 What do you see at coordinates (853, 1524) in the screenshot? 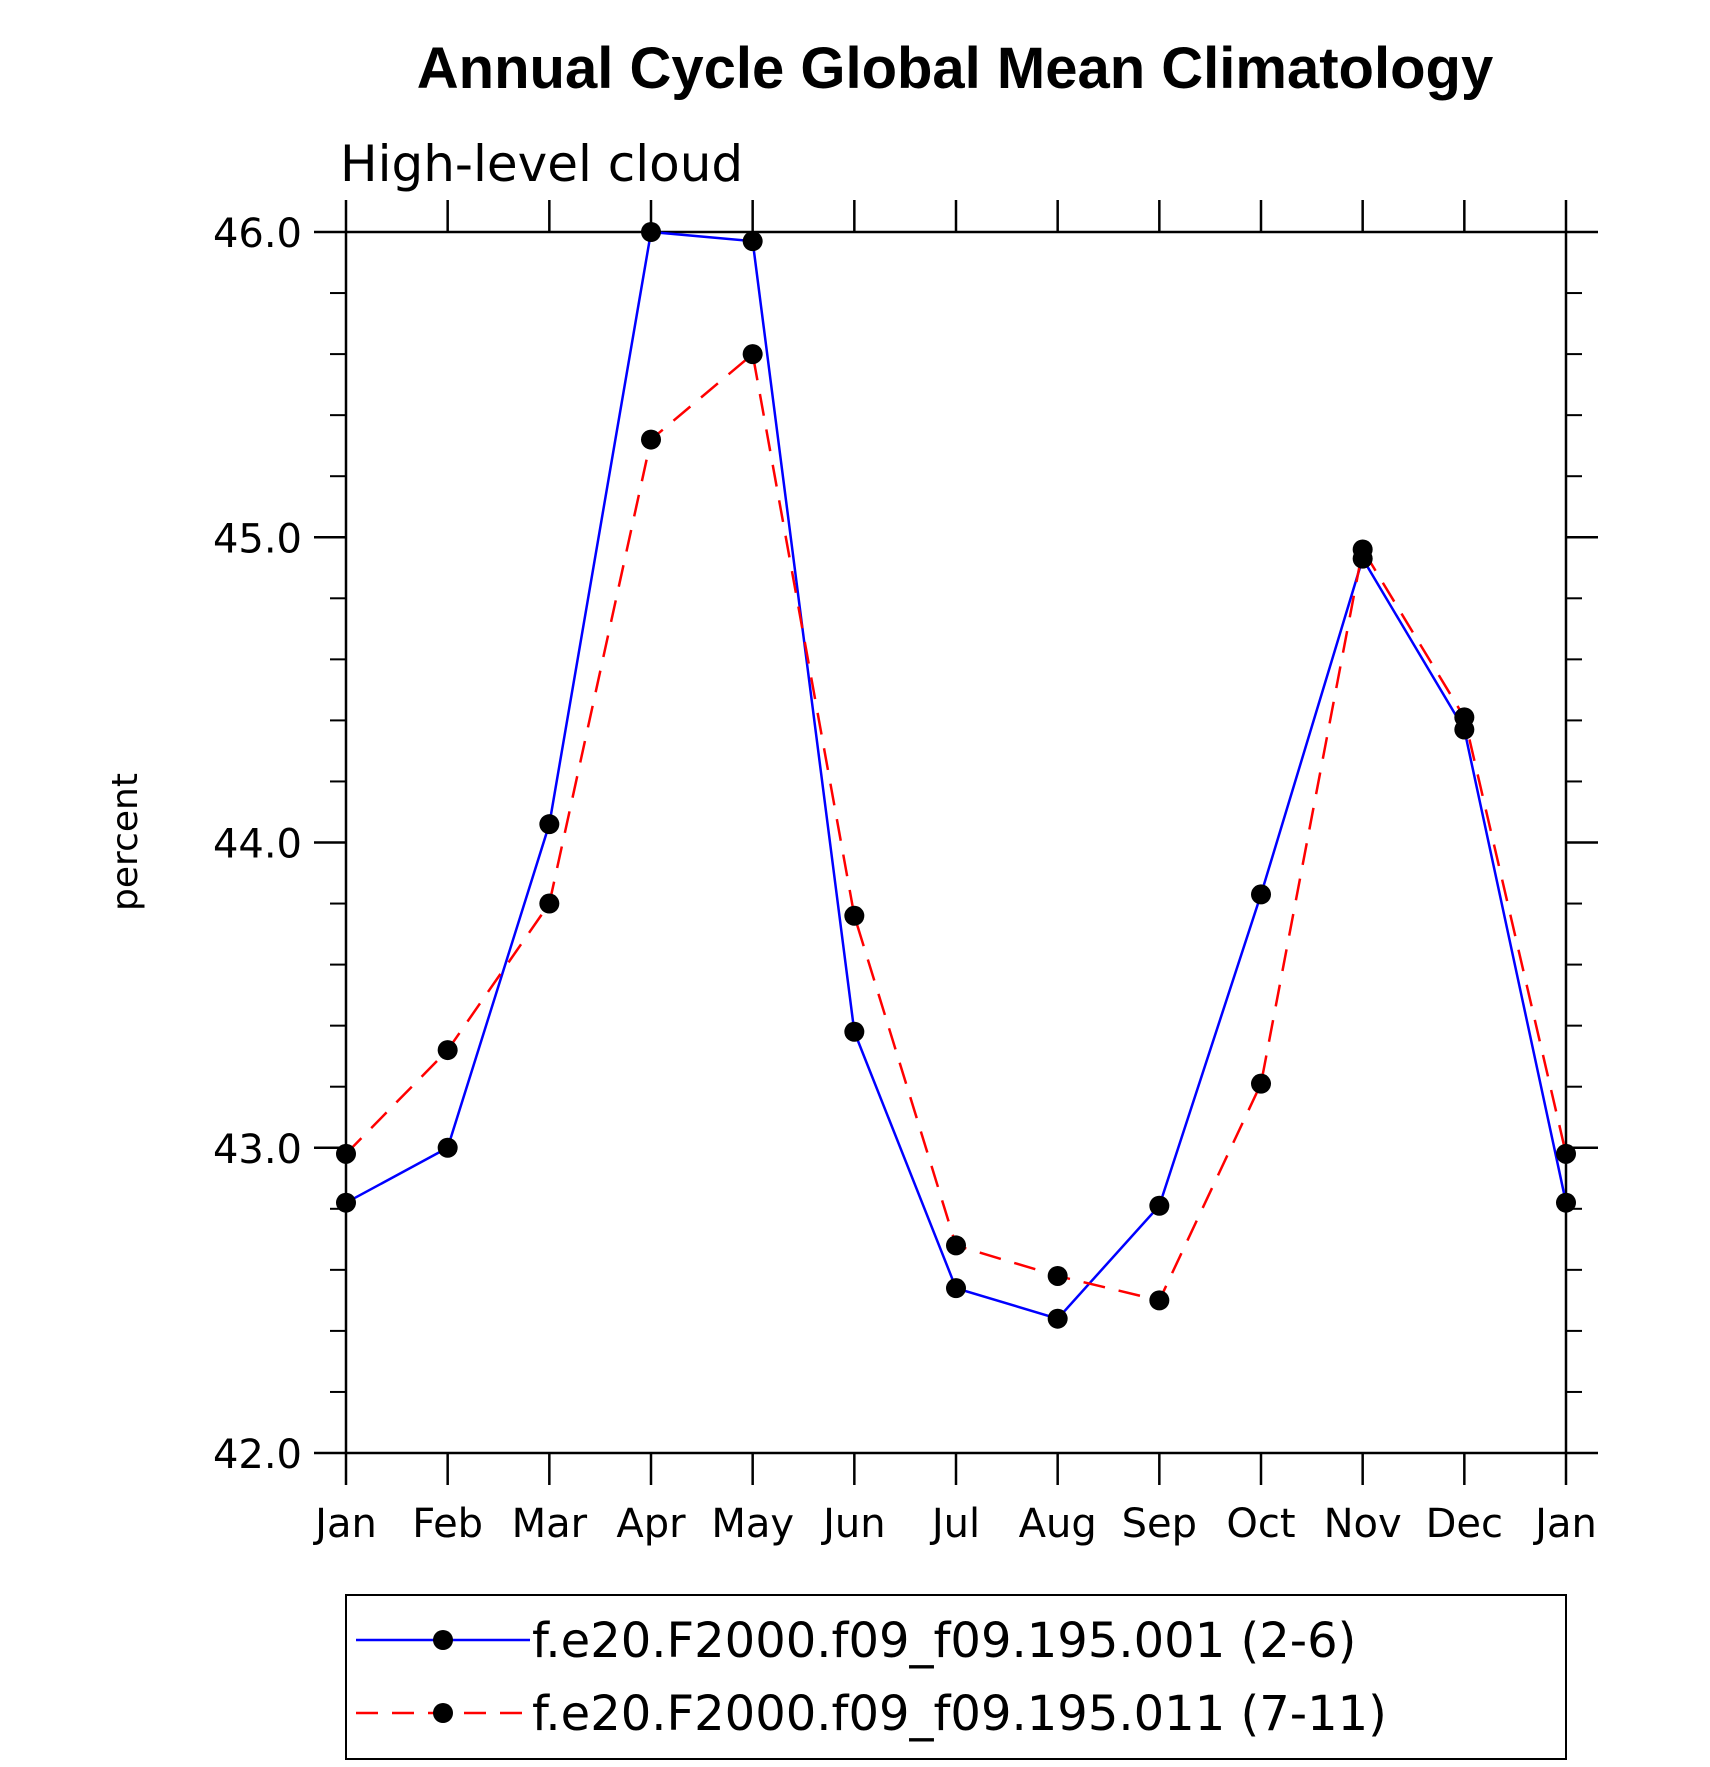
I see `x-tick-label: Jun` at bounding box center [853, 1524].